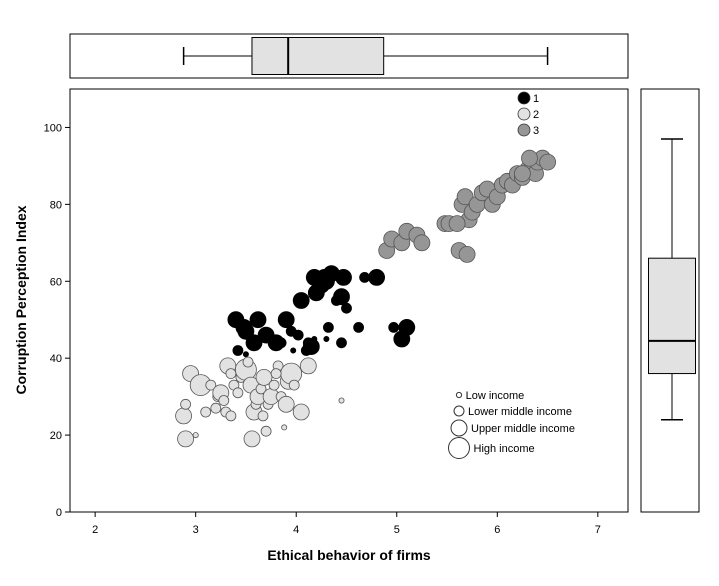 Image resolution: width=719 pixels, height=586 pixels. What do you see at coordinates (56, 282) in the screenshot?
I see `y-tick-label: 60` at bounding box center [56, 282].